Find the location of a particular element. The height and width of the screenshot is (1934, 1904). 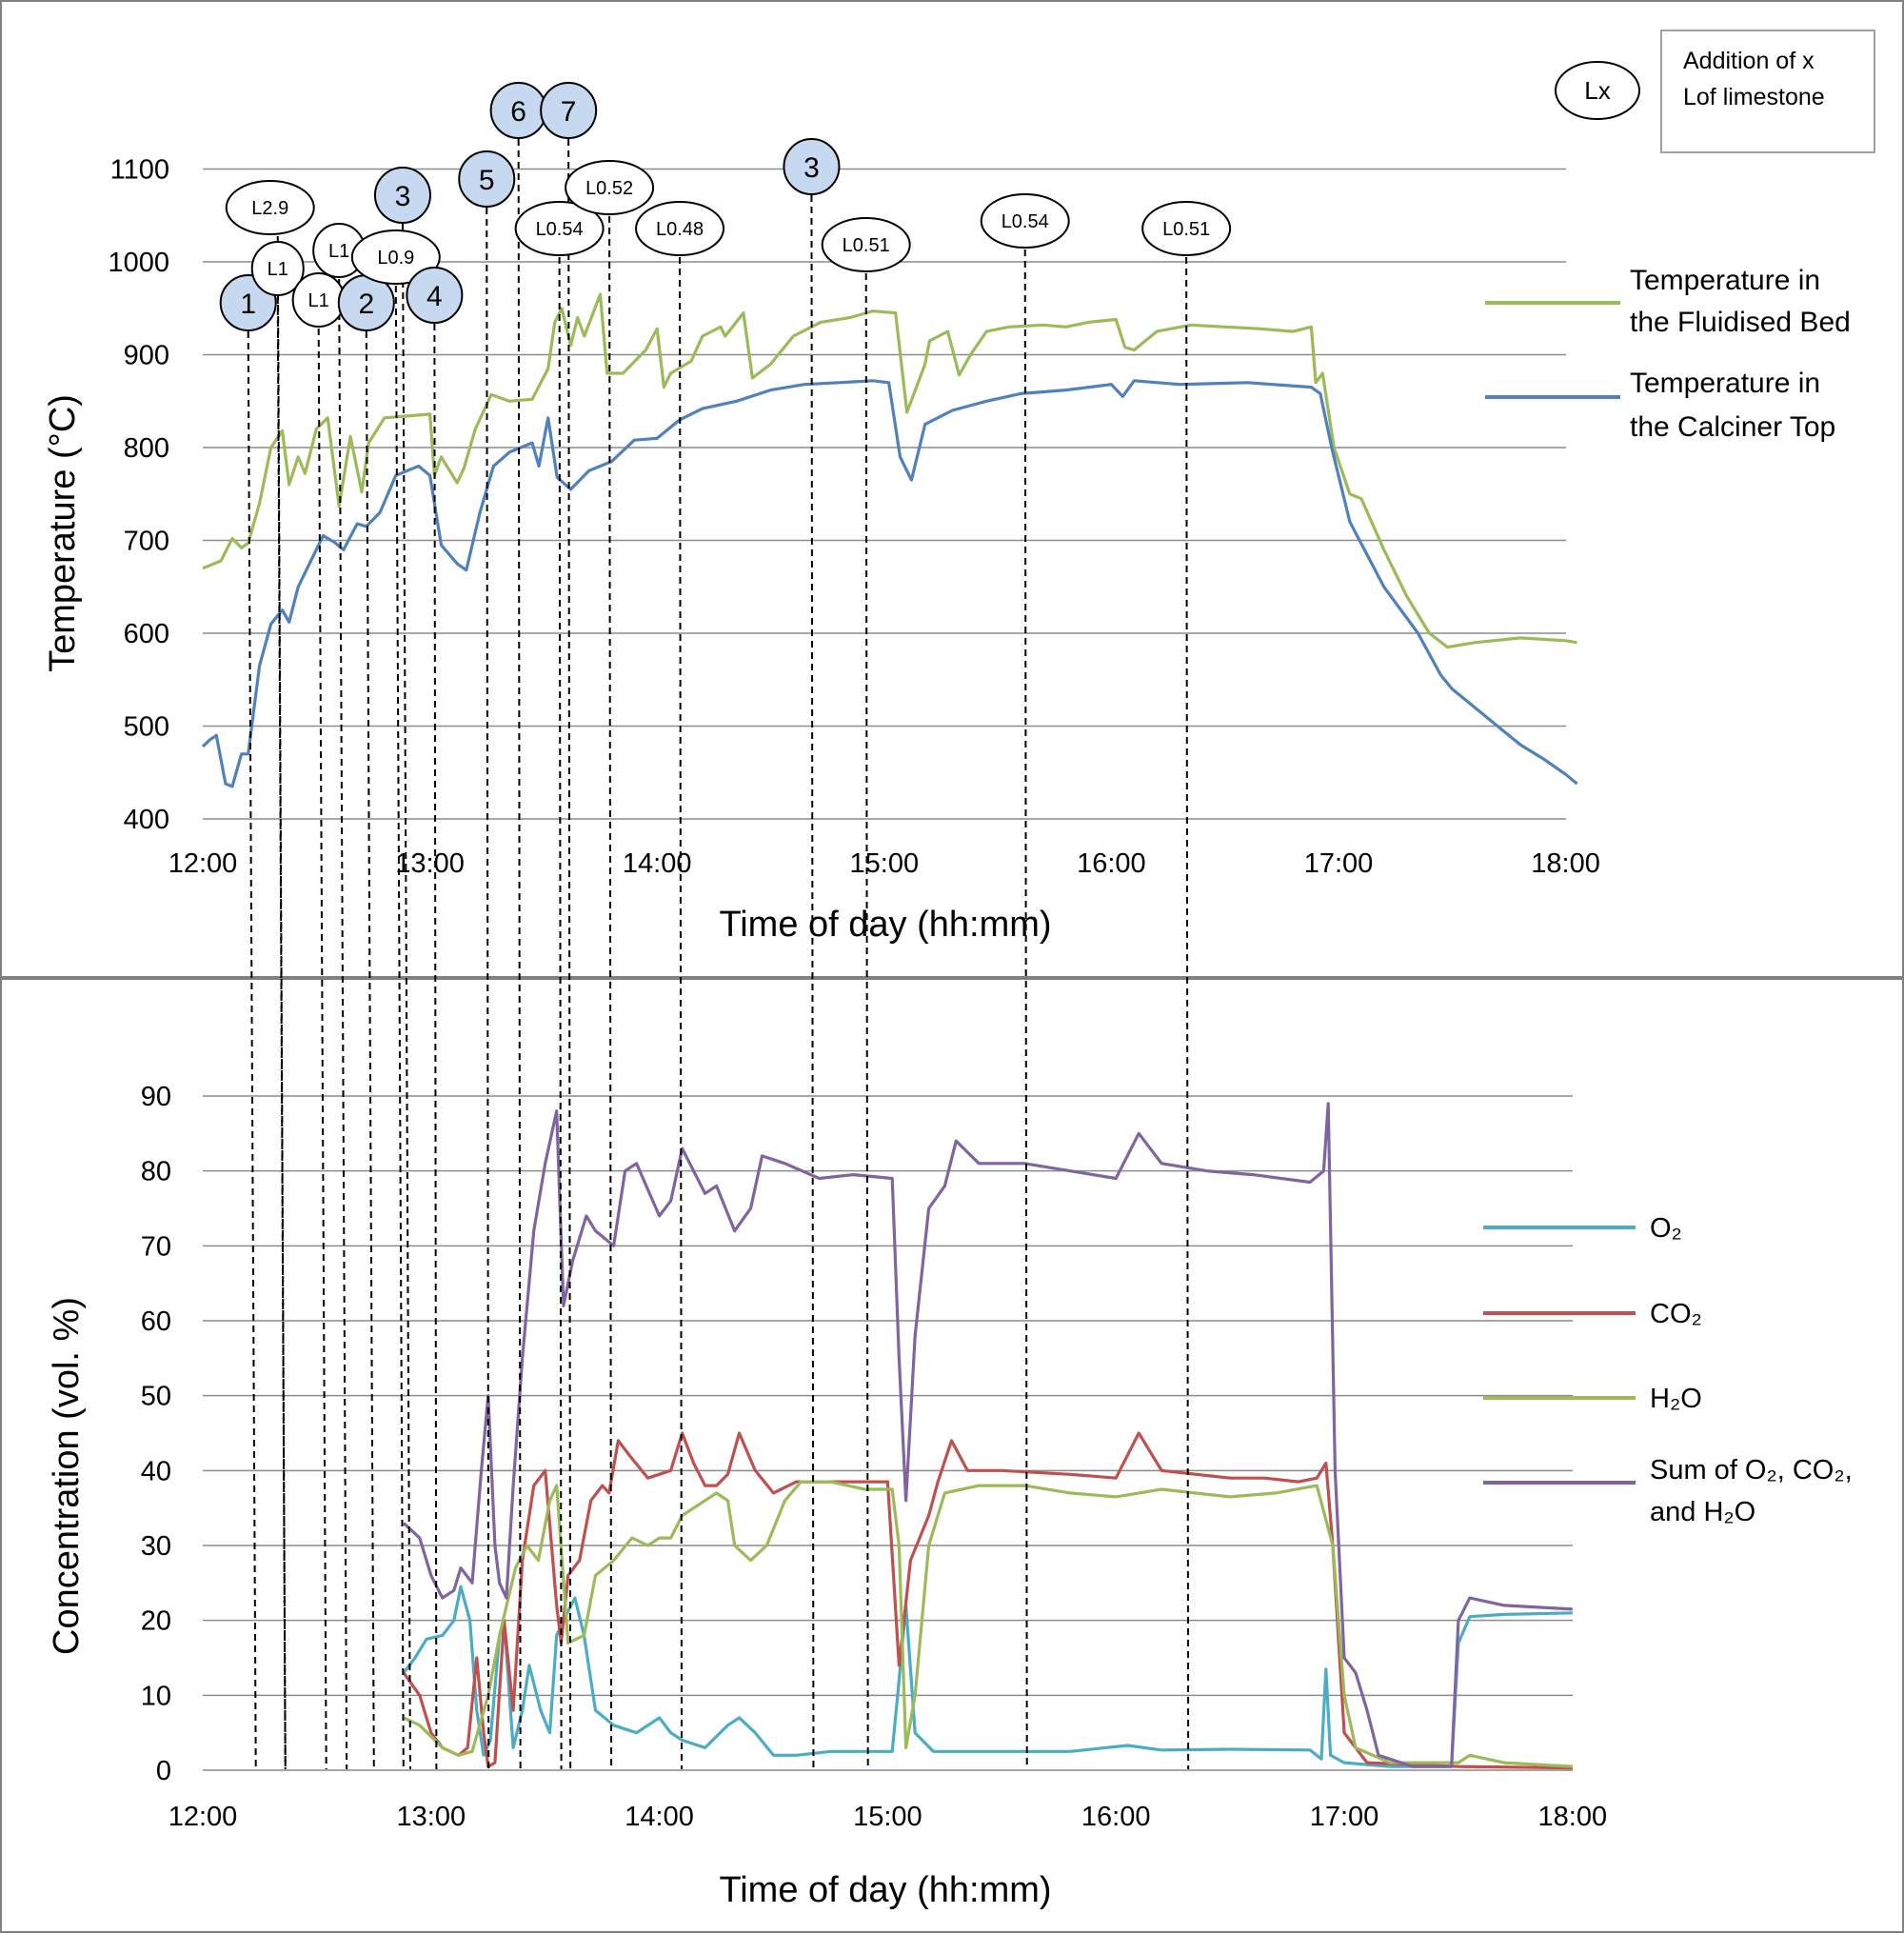

top-y-axis-label: Temperature (°C) is located at coordinates (63, 533).